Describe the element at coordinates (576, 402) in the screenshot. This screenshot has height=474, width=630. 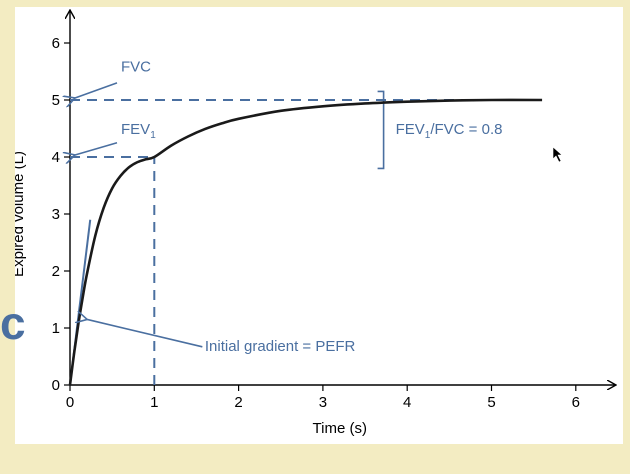
I see `x-tick-label: 6` at that location.